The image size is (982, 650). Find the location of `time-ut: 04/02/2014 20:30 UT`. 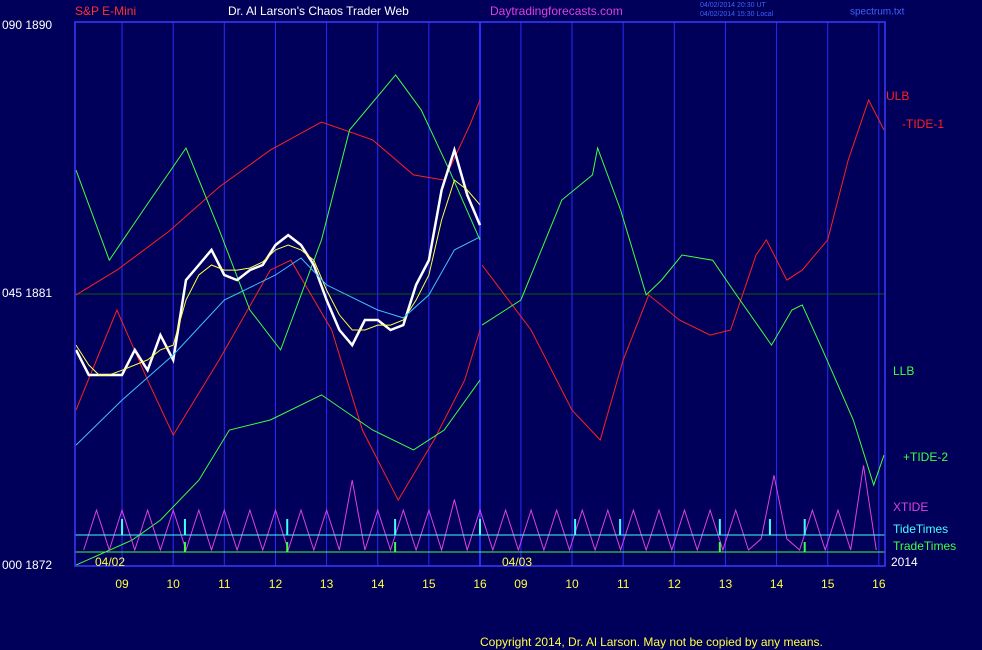

time-ut: 04/02/2014 20:30 UT is located at coordinates (733, 5).